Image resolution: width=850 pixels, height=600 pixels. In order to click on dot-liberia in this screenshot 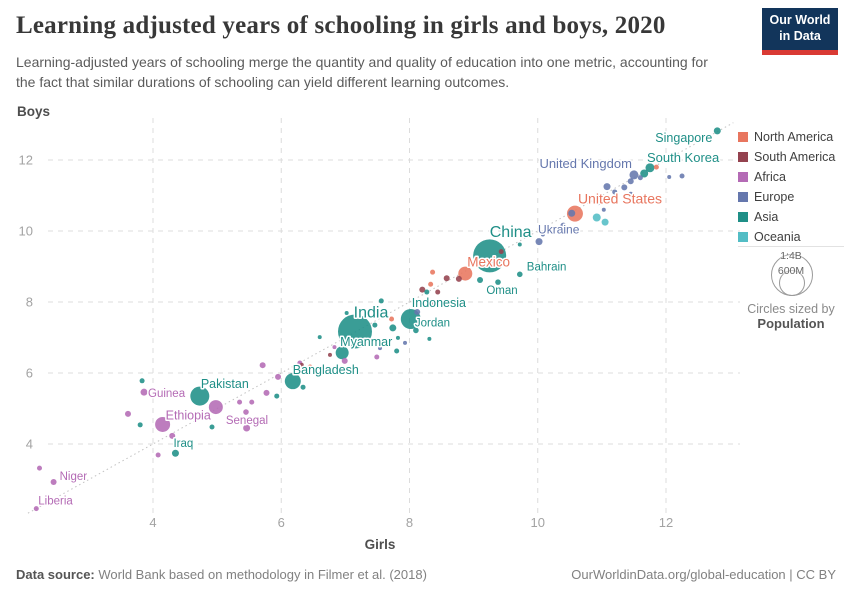, I will do `click(36, 509)`.